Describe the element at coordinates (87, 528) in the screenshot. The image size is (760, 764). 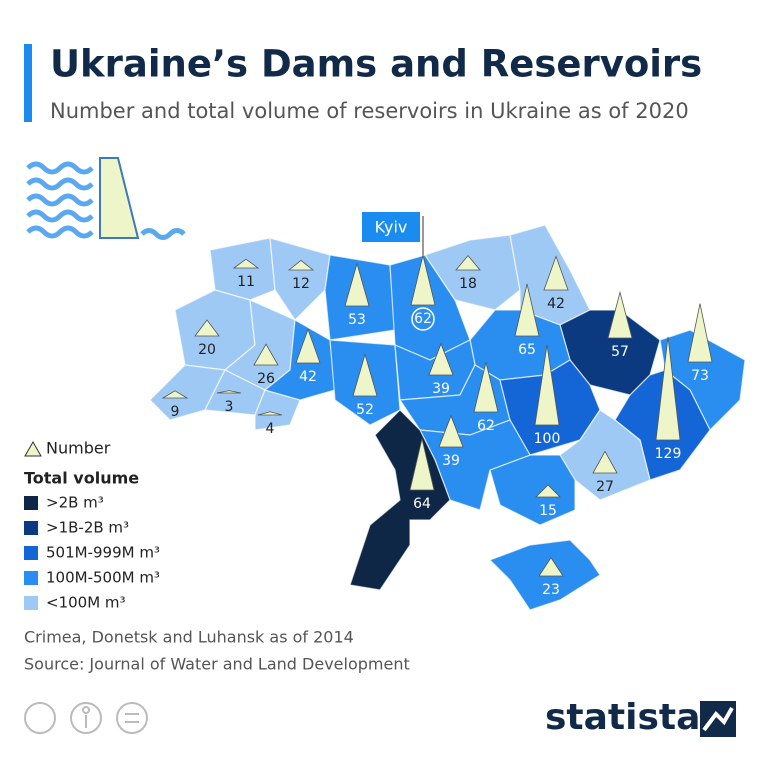
I see `legend-label: >1B-2B m³` at that location.